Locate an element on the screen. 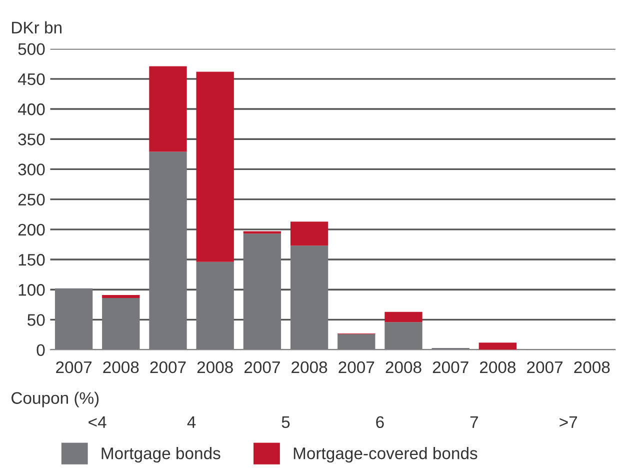  y-tick-label: 150 is located at coordinates (31, 260).